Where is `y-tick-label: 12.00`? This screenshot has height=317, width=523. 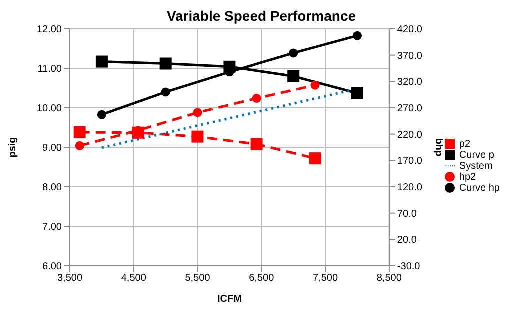 y-tick-label: 12.00 is located at coordinates (49, 30).